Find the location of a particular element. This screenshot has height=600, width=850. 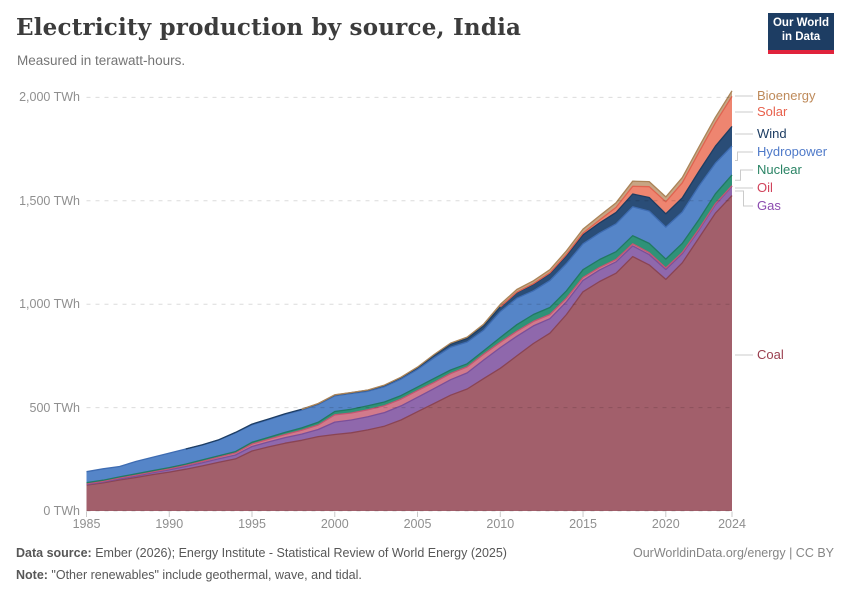

x-axis-label: 2020 is located at coordinates (665, 524).